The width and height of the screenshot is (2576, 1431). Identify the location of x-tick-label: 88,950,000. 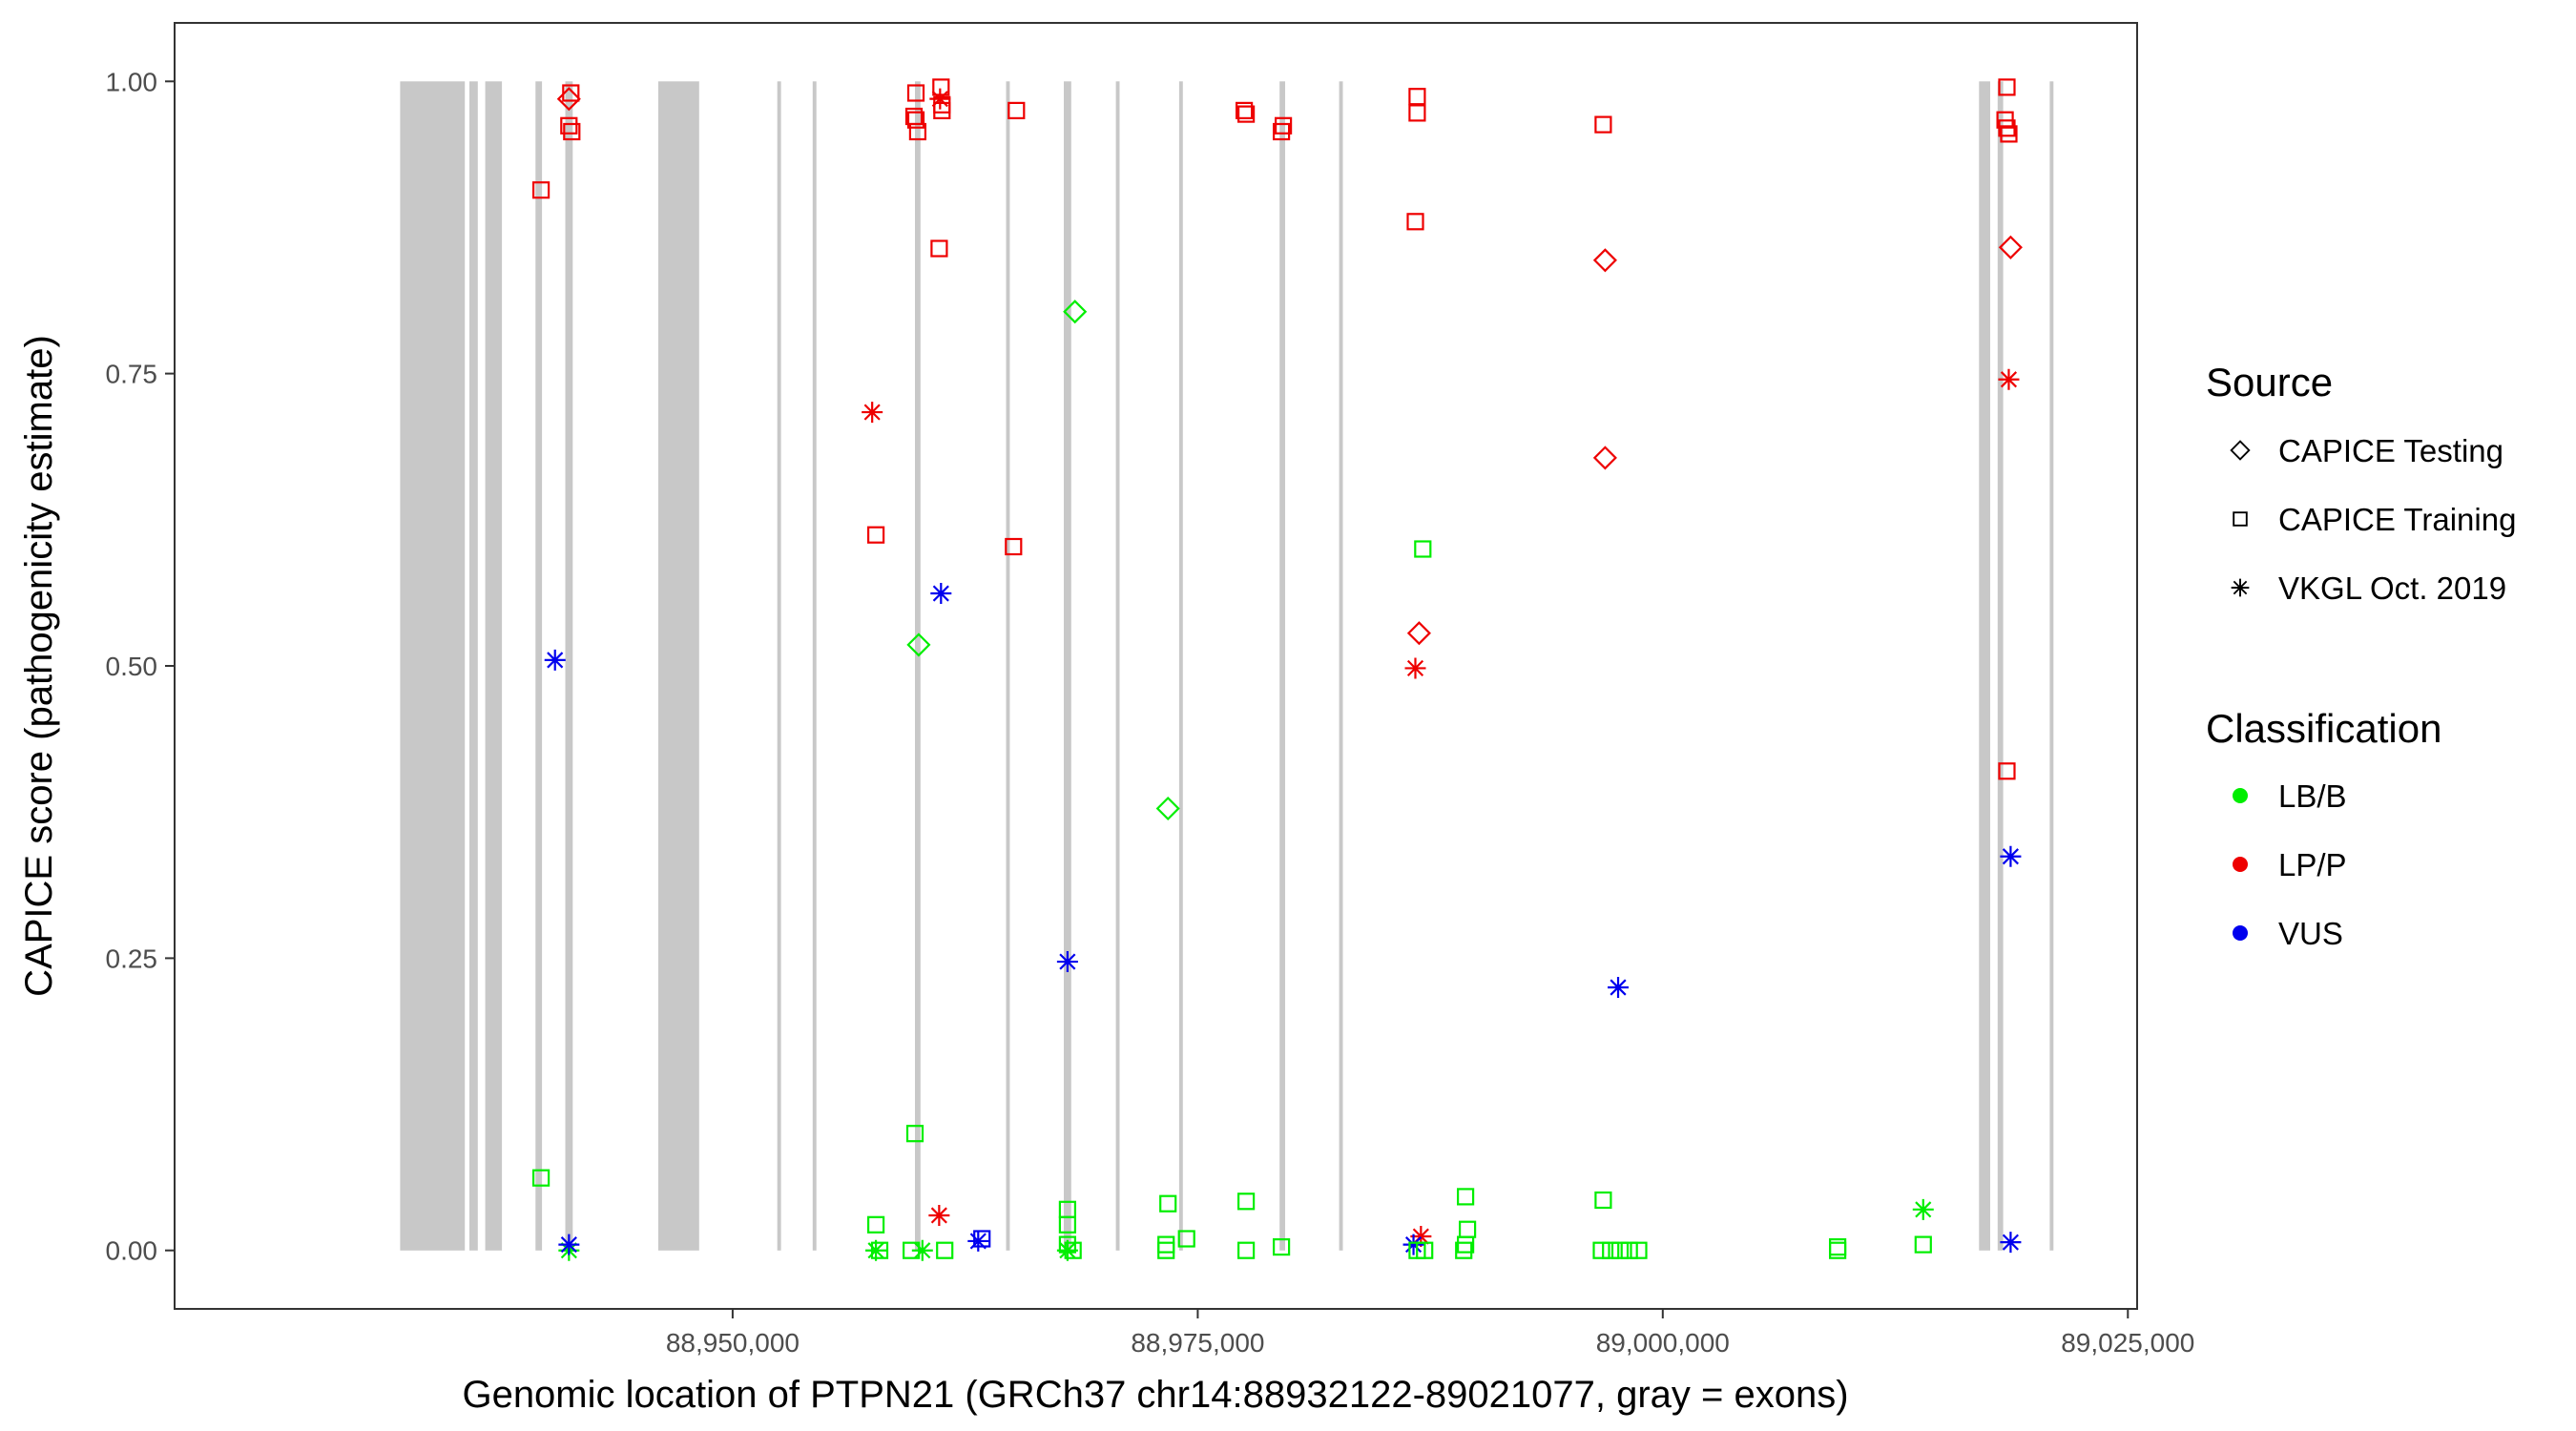
(733, 1343).